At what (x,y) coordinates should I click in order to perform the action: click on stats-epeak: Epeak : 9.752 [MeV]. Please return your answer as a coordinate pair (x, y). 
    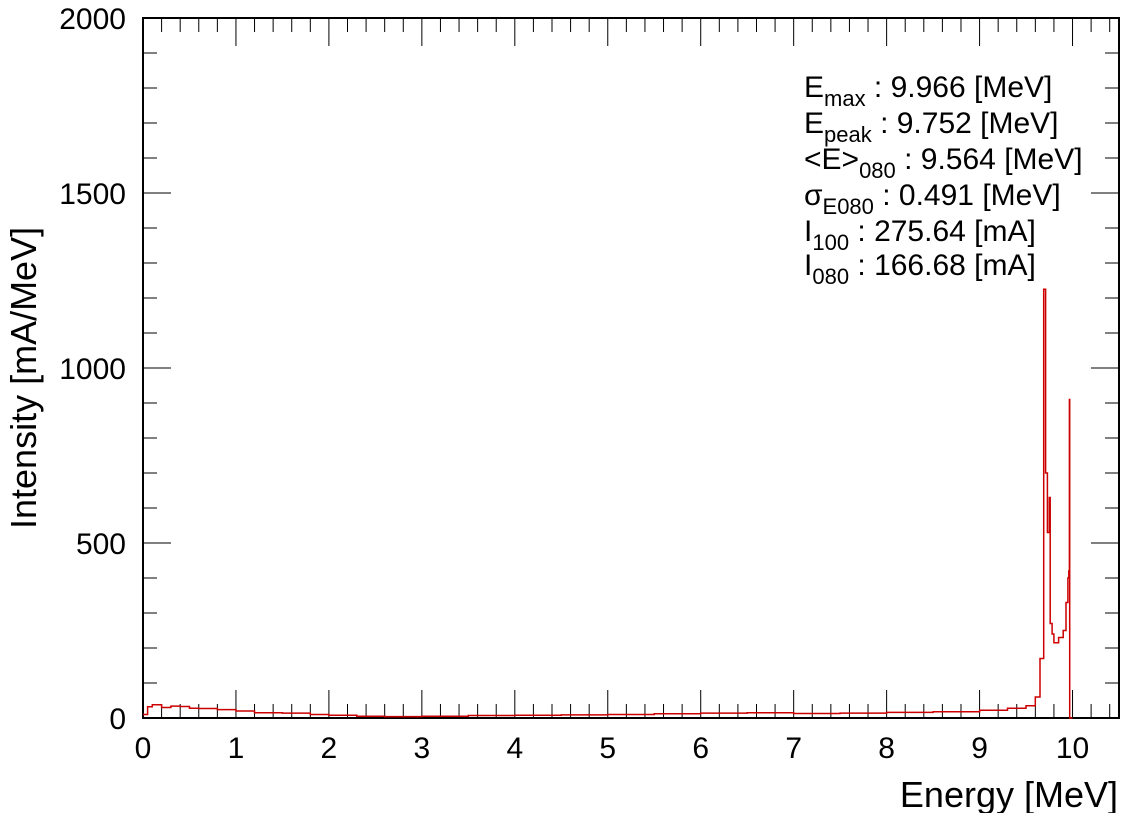
    Looking at the image, I should click on (931, 127).